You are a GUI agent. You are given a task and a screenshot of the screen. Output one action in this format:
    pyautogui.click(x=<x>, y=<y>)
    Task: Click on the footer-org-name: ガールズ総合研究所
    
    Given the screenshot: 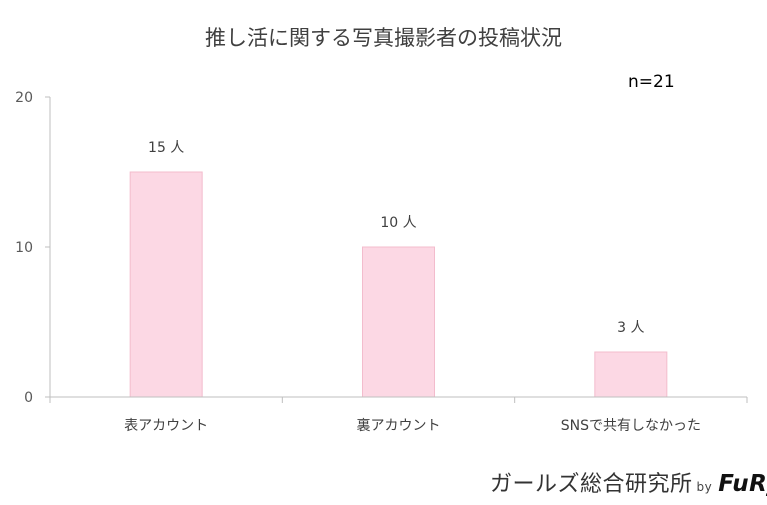 What is the action you would take?
    pyautogui.click(x=591, y=484)
    